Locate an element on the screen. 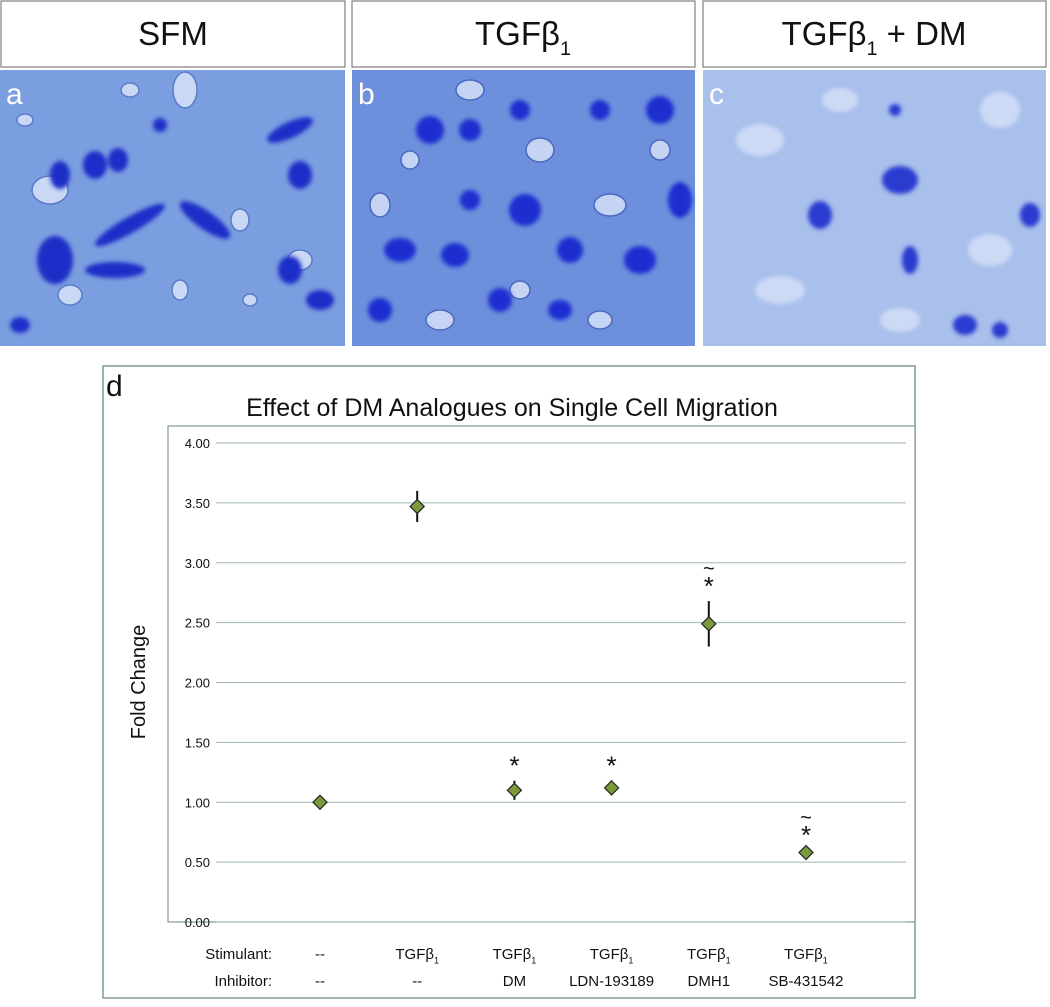 The width and height of the screenshot is (1050, 1007). y-tick-label: 2.50 is located at coordinates (197, 623).